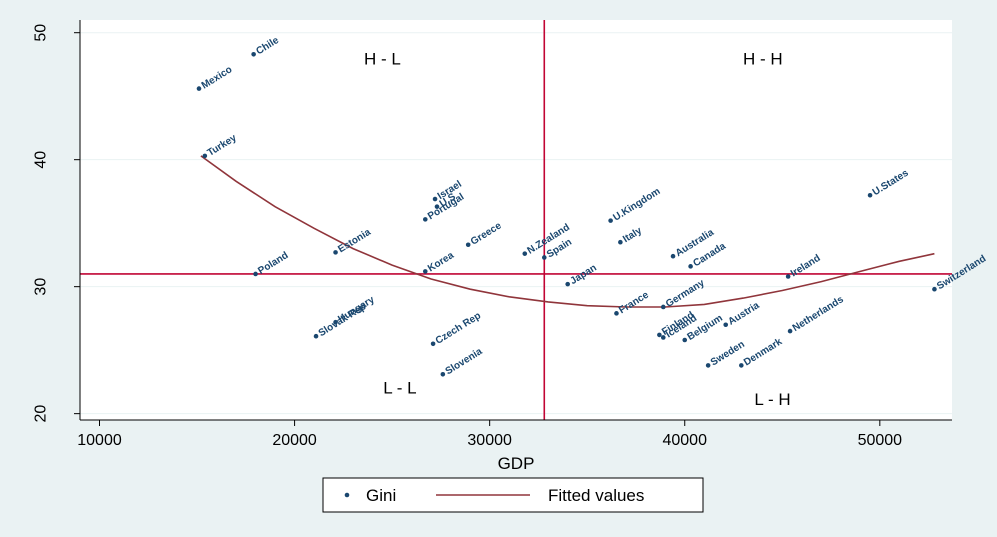 The image size is (997, 537). I want to click on point-germany, so click(663, 307).